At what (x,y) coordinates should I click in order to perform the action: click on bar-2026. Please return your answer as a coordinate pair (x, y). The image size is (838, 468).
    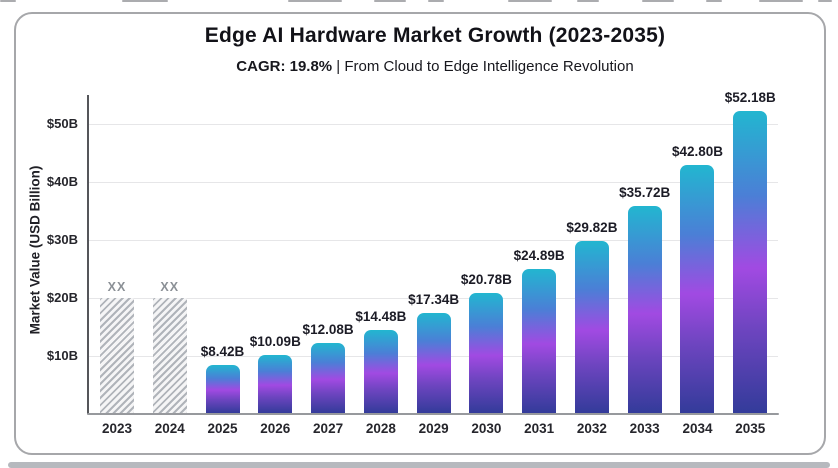
    Looking at the image, I should click on (275, 384).